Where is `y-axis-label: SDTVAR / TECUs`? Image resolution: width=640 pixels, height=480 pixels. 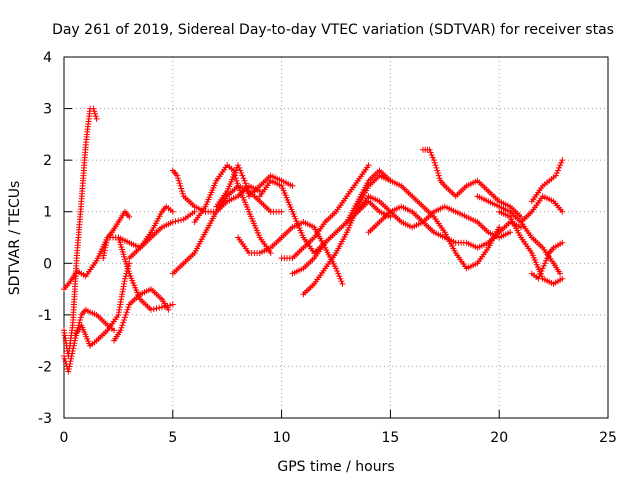
y-axis-label: SDTVAR / TECUs is located at coordinates (15, 238).